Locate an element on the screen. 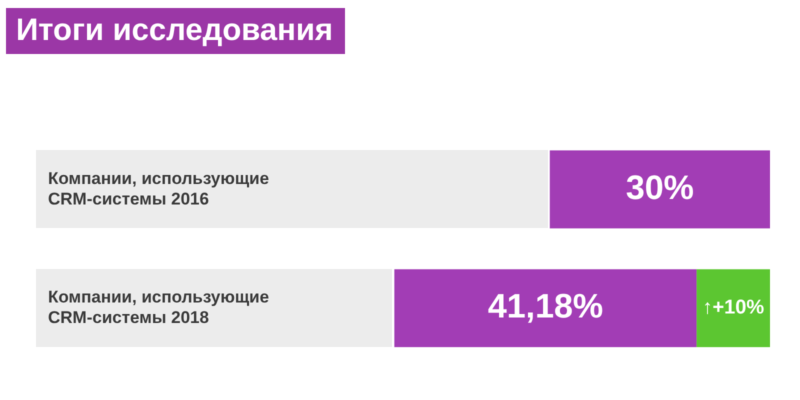  data-label: 41,18% is located at coordinates (546, 307).